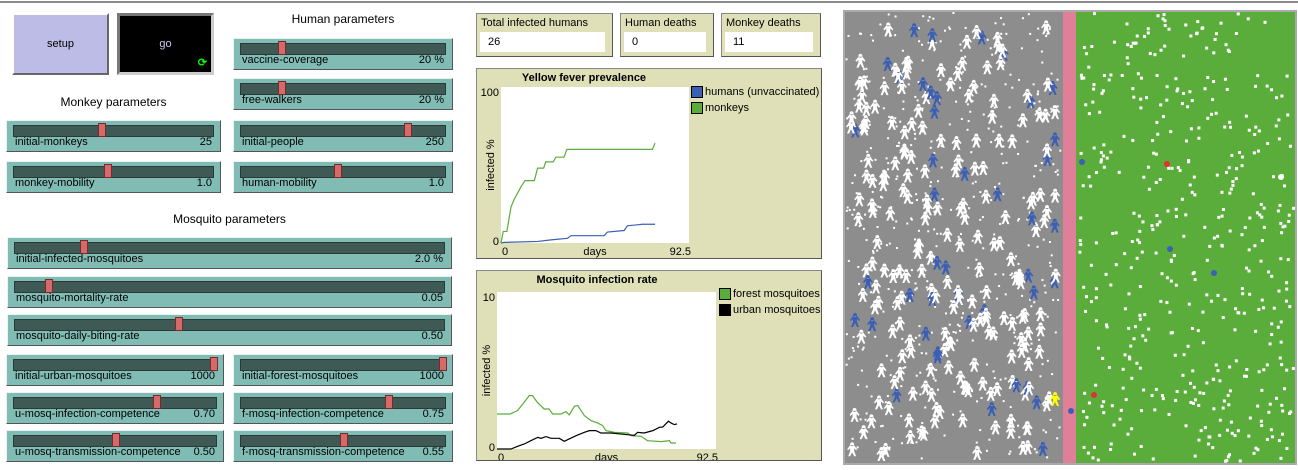 Image resolution: width=1298 pixels, height=470 pixels. What do you see at coordinates (115, 370) in the screenshot?
I see `slider-initial-urban-mosquitoes: initial-urban-mosquitoes 1000` at bounding box center [115, 370].